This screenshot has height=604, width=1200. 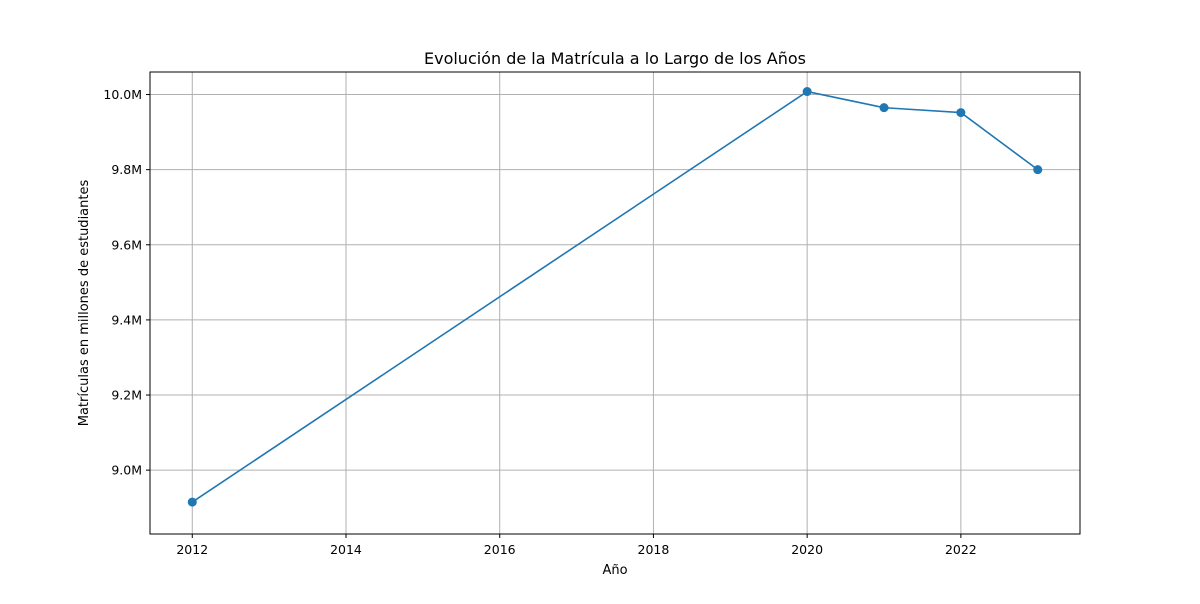 What do you see at coordinates (807, 549) in the screenshot?
I see `x-tick-label: 2020` at bounding box center [807, 549].